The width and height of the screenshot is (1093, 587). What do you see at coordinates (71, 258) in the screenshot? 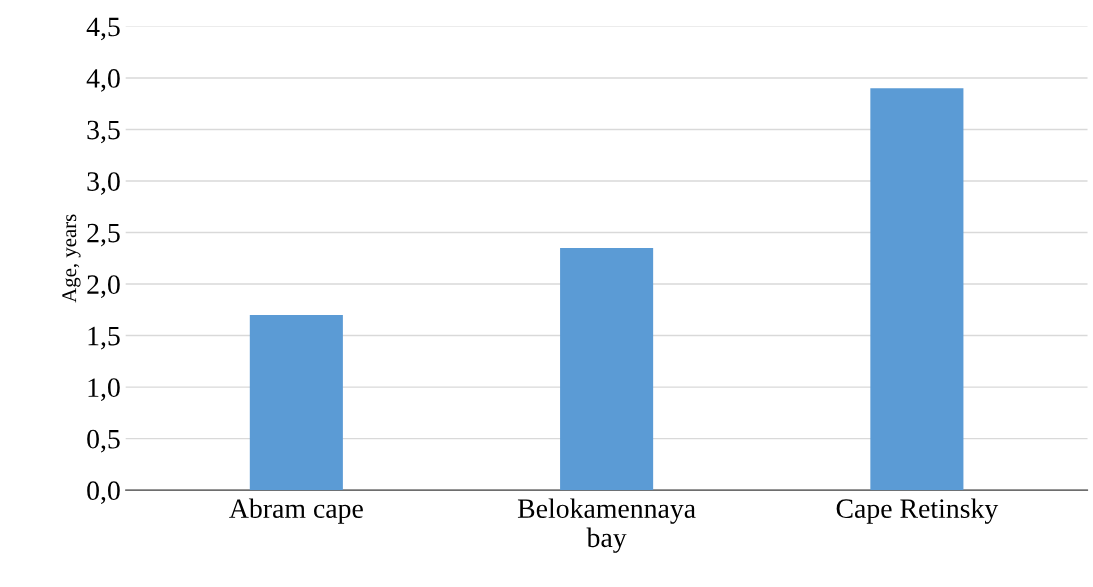
I see `y-axis-title: Age, years` at bounding box center [71, 258].